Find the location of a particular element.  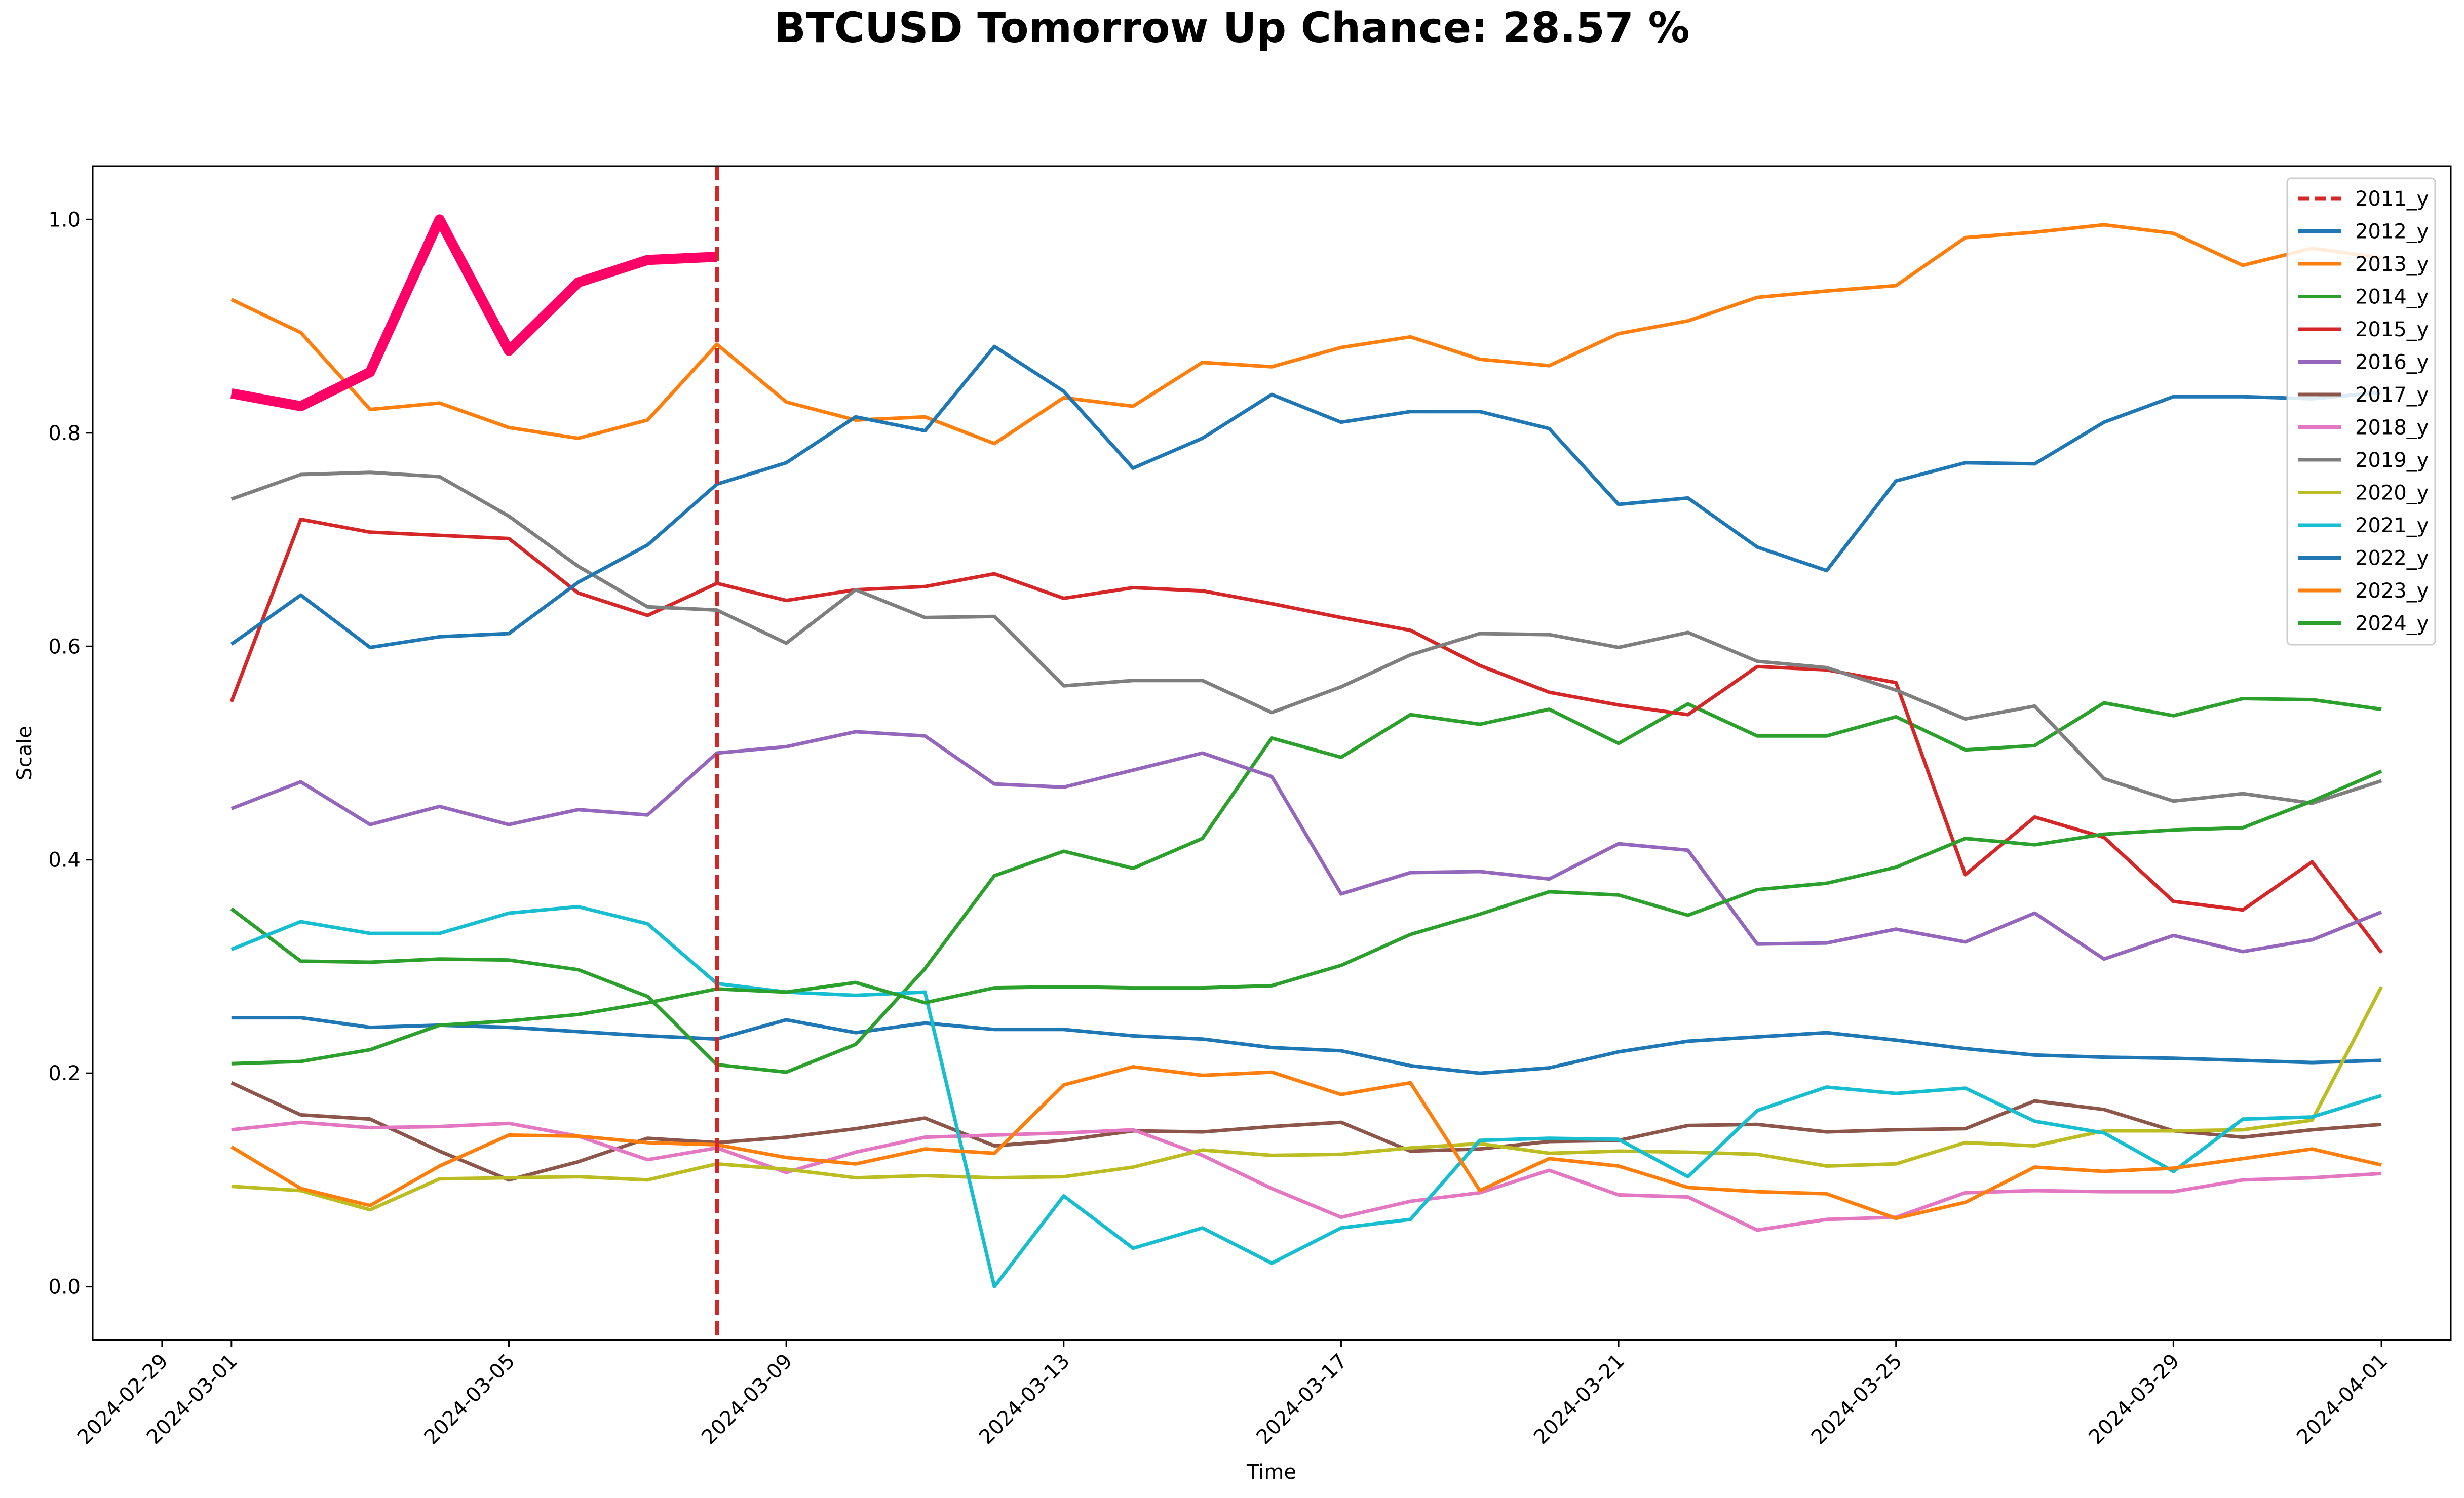

y-tick-label: 0.8 is located at coordinates (64, 433).